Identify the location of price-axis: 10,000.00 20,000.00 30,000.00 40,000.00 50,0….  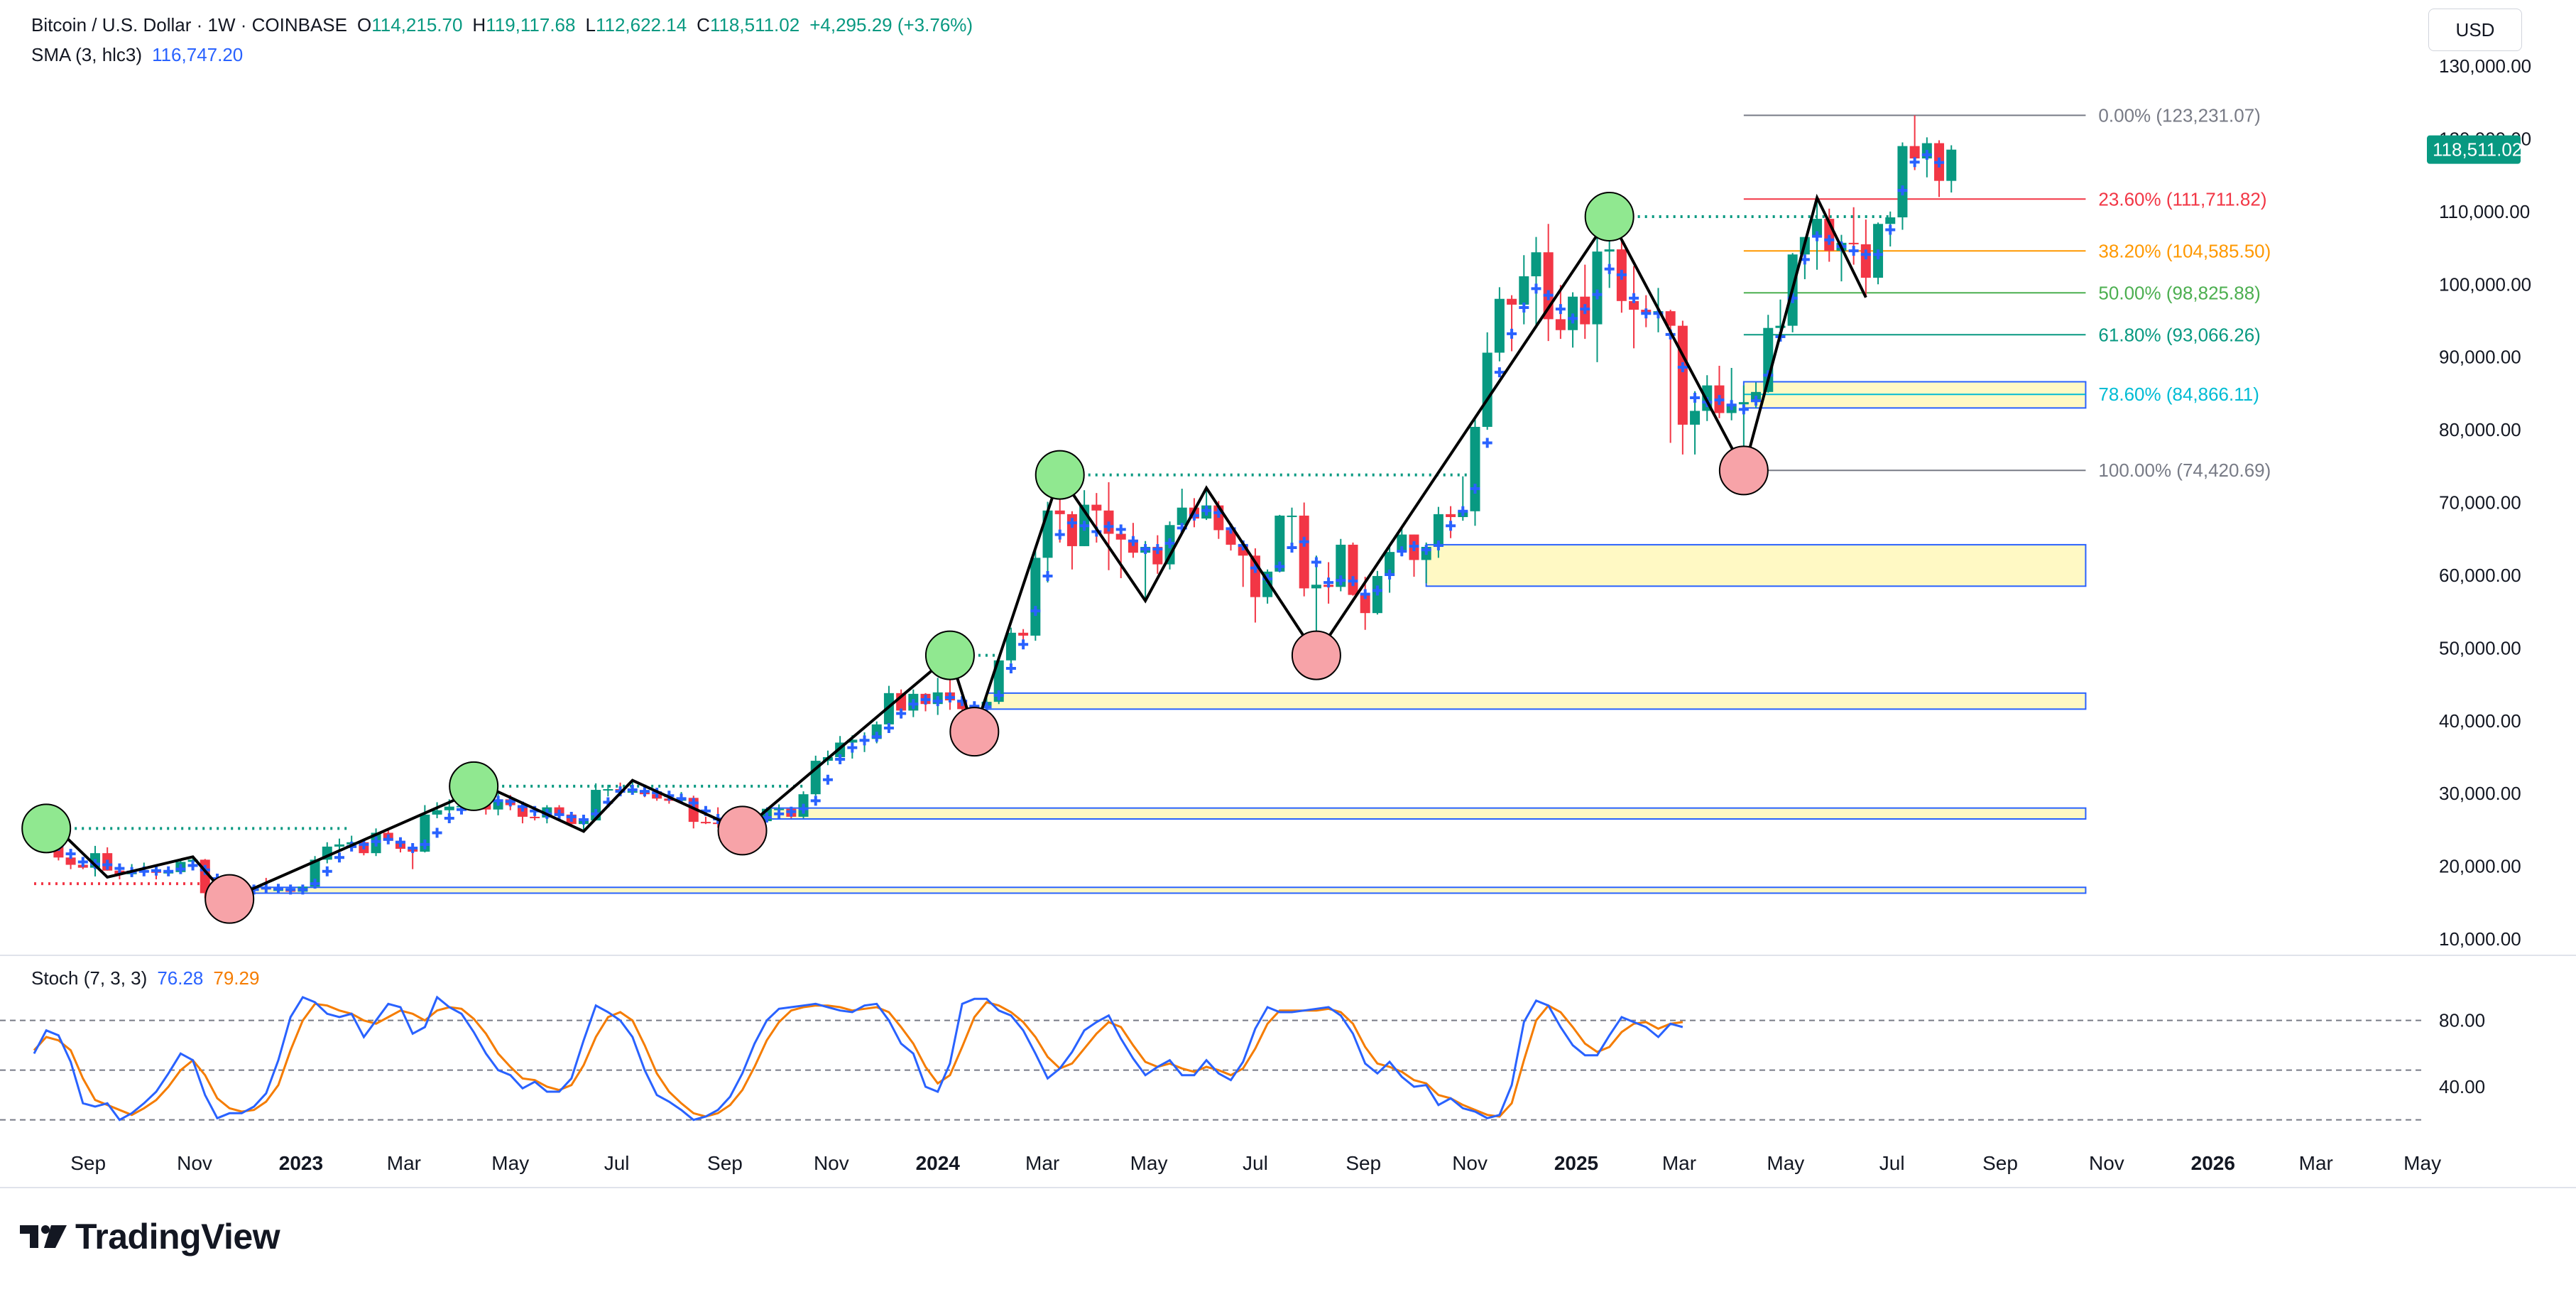
(2479, 502).